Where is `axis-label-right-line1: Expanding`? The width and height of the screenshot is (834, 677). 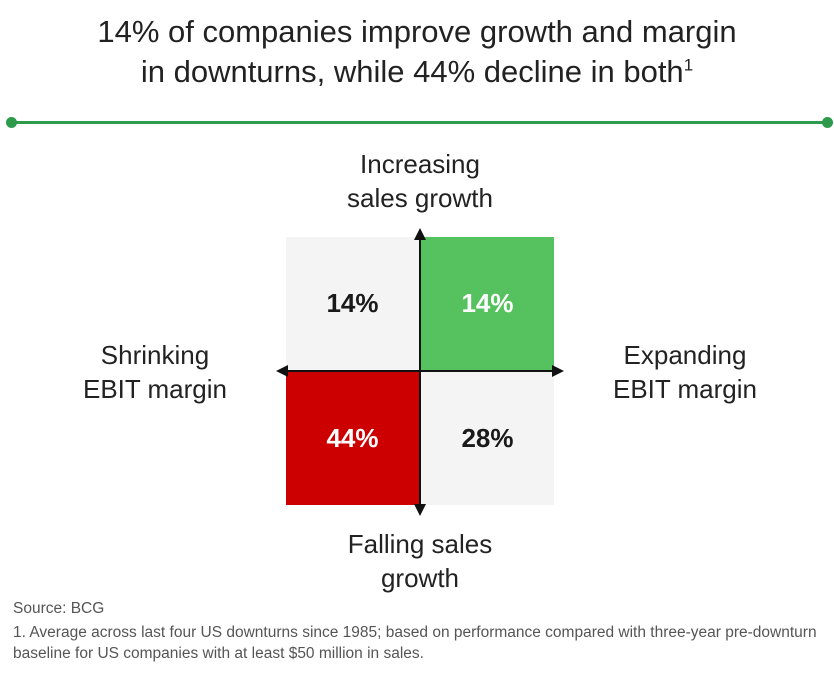
axis-label-right-line1: Expanding is located at coordinates (685, 355).